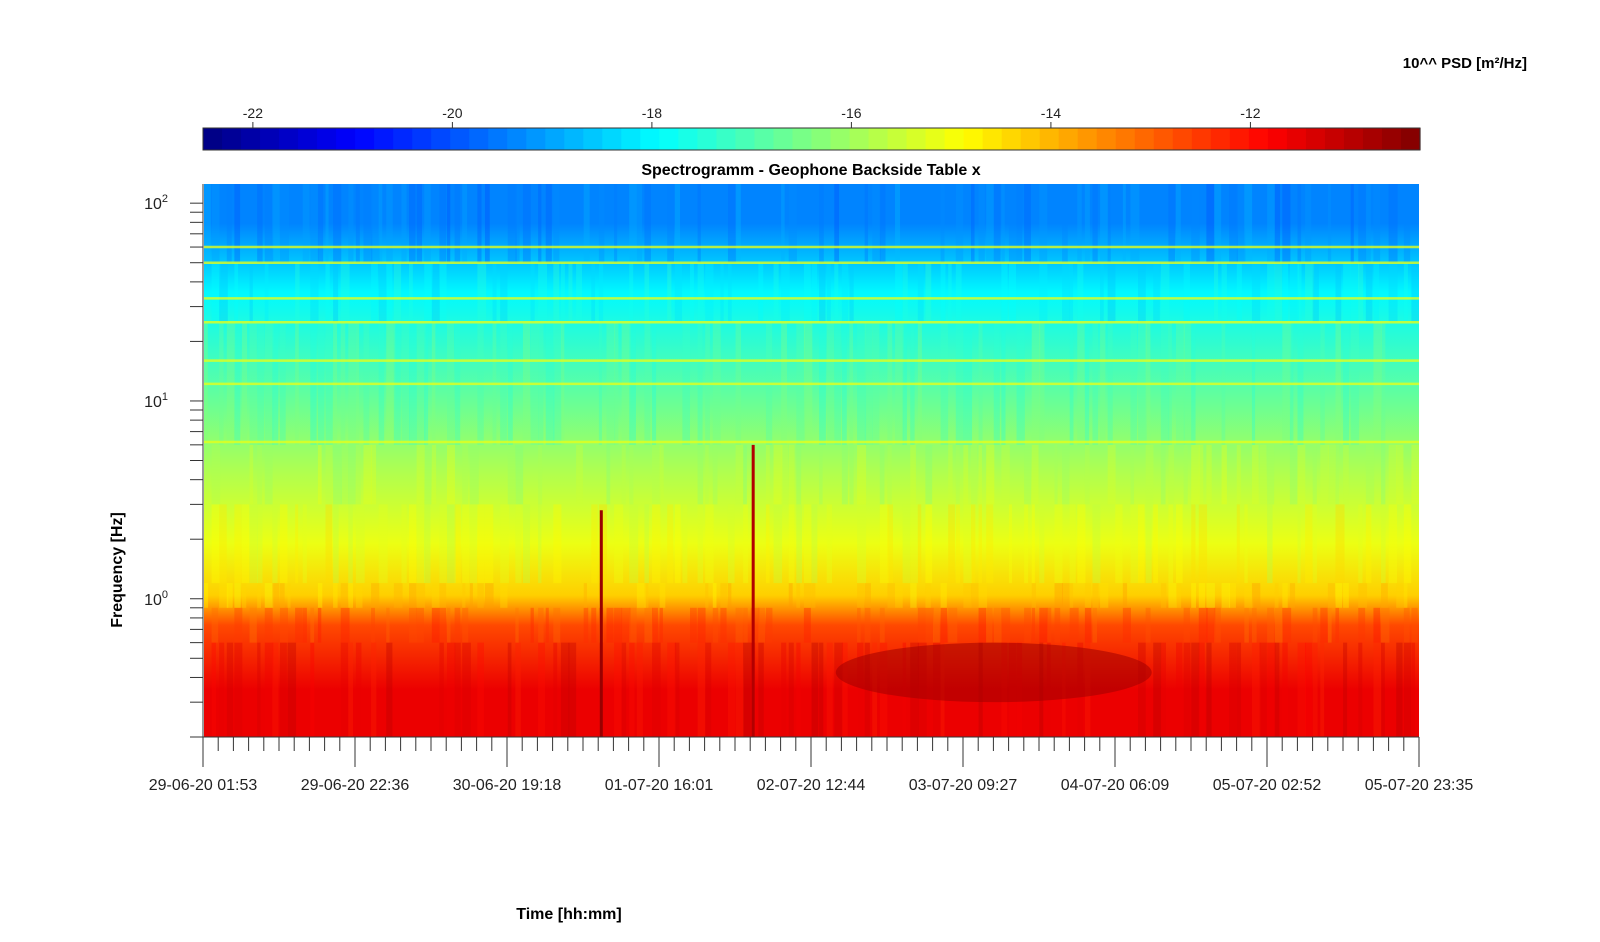 The width and height of the screenshot is (1600, 942). I want to click on x-tick-label: 05-07-20 23:35, so click(1419, 785).